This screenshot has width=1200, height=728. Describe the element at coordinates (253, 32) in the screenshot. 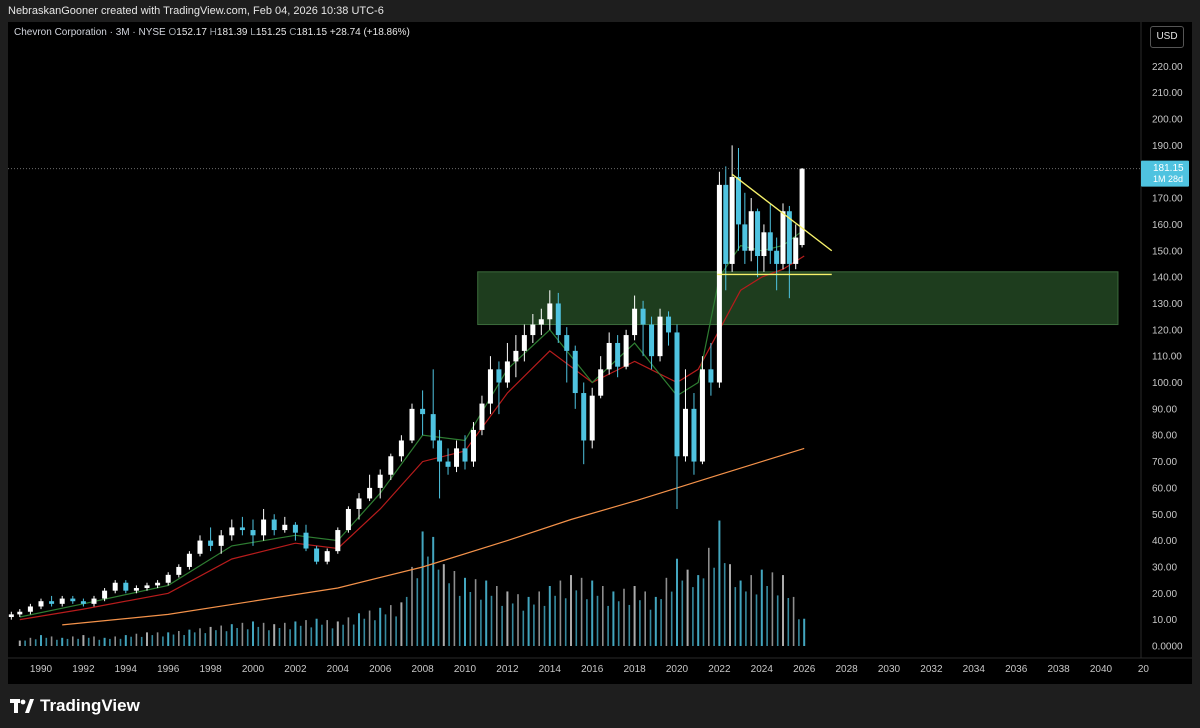

I see `low-label: L` at that location.